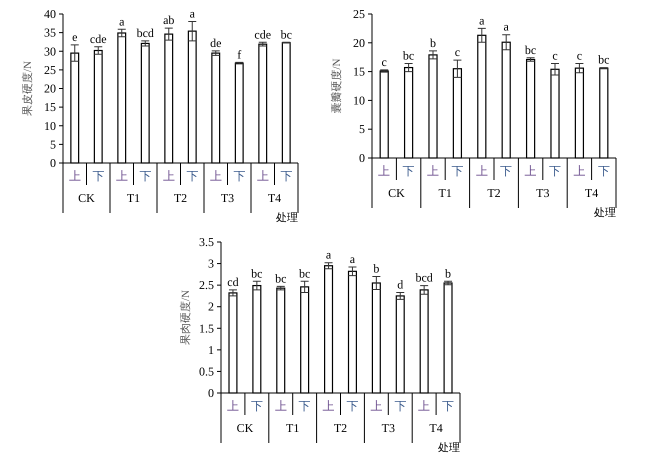 Image resolution: width=650 pixels, height=455 pixels. I want to click on y-axis-title: 果肉硬度/N, so click(185, 317).